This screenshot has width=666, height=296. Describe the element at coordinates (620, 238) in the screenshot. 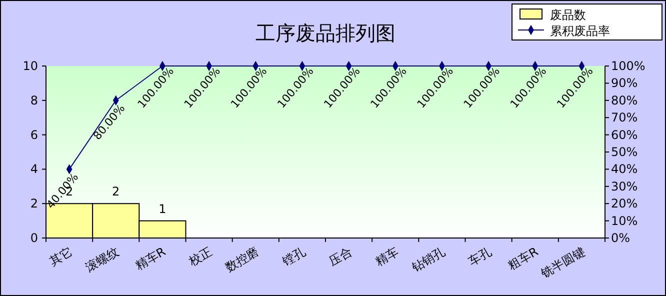

I see `y2-tick-label: 0%` at that location.